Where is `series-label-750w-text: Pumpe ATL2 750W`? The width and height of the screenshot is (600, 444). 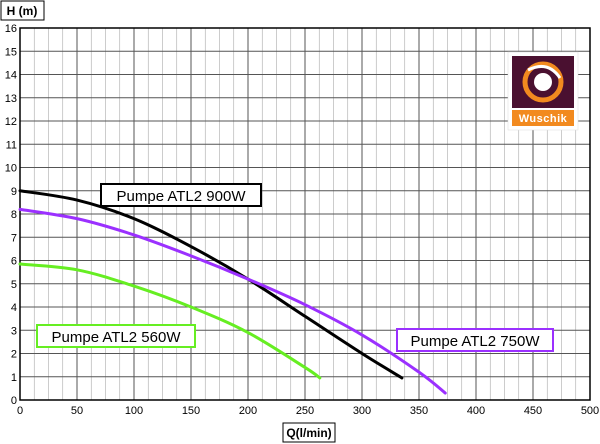
series-label-750w-text: Pumpe ATL2 750W is located at coordinates (476, 341).